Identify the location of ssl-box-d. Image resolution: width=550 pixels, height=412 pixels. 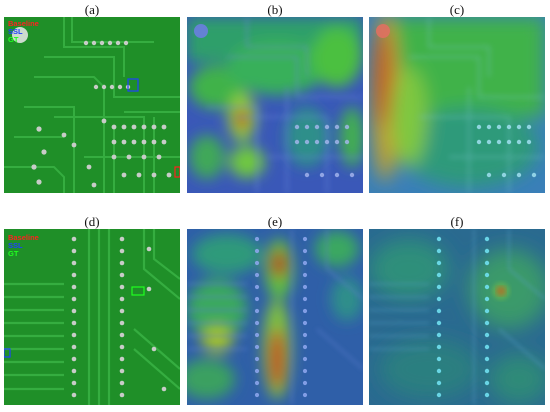
(7, 353).